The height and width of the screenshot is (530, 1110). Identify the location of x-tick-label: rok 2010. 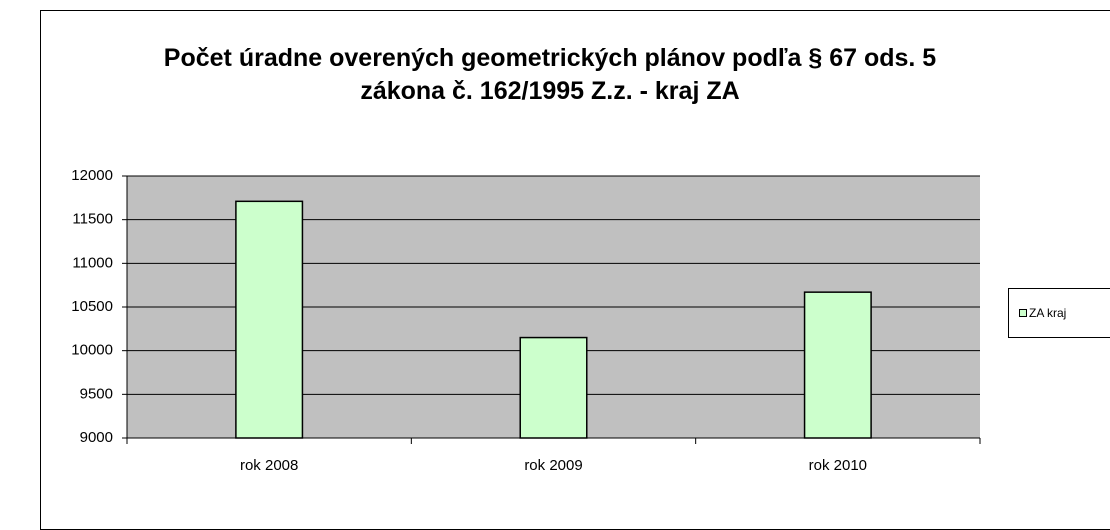
(838, 465).